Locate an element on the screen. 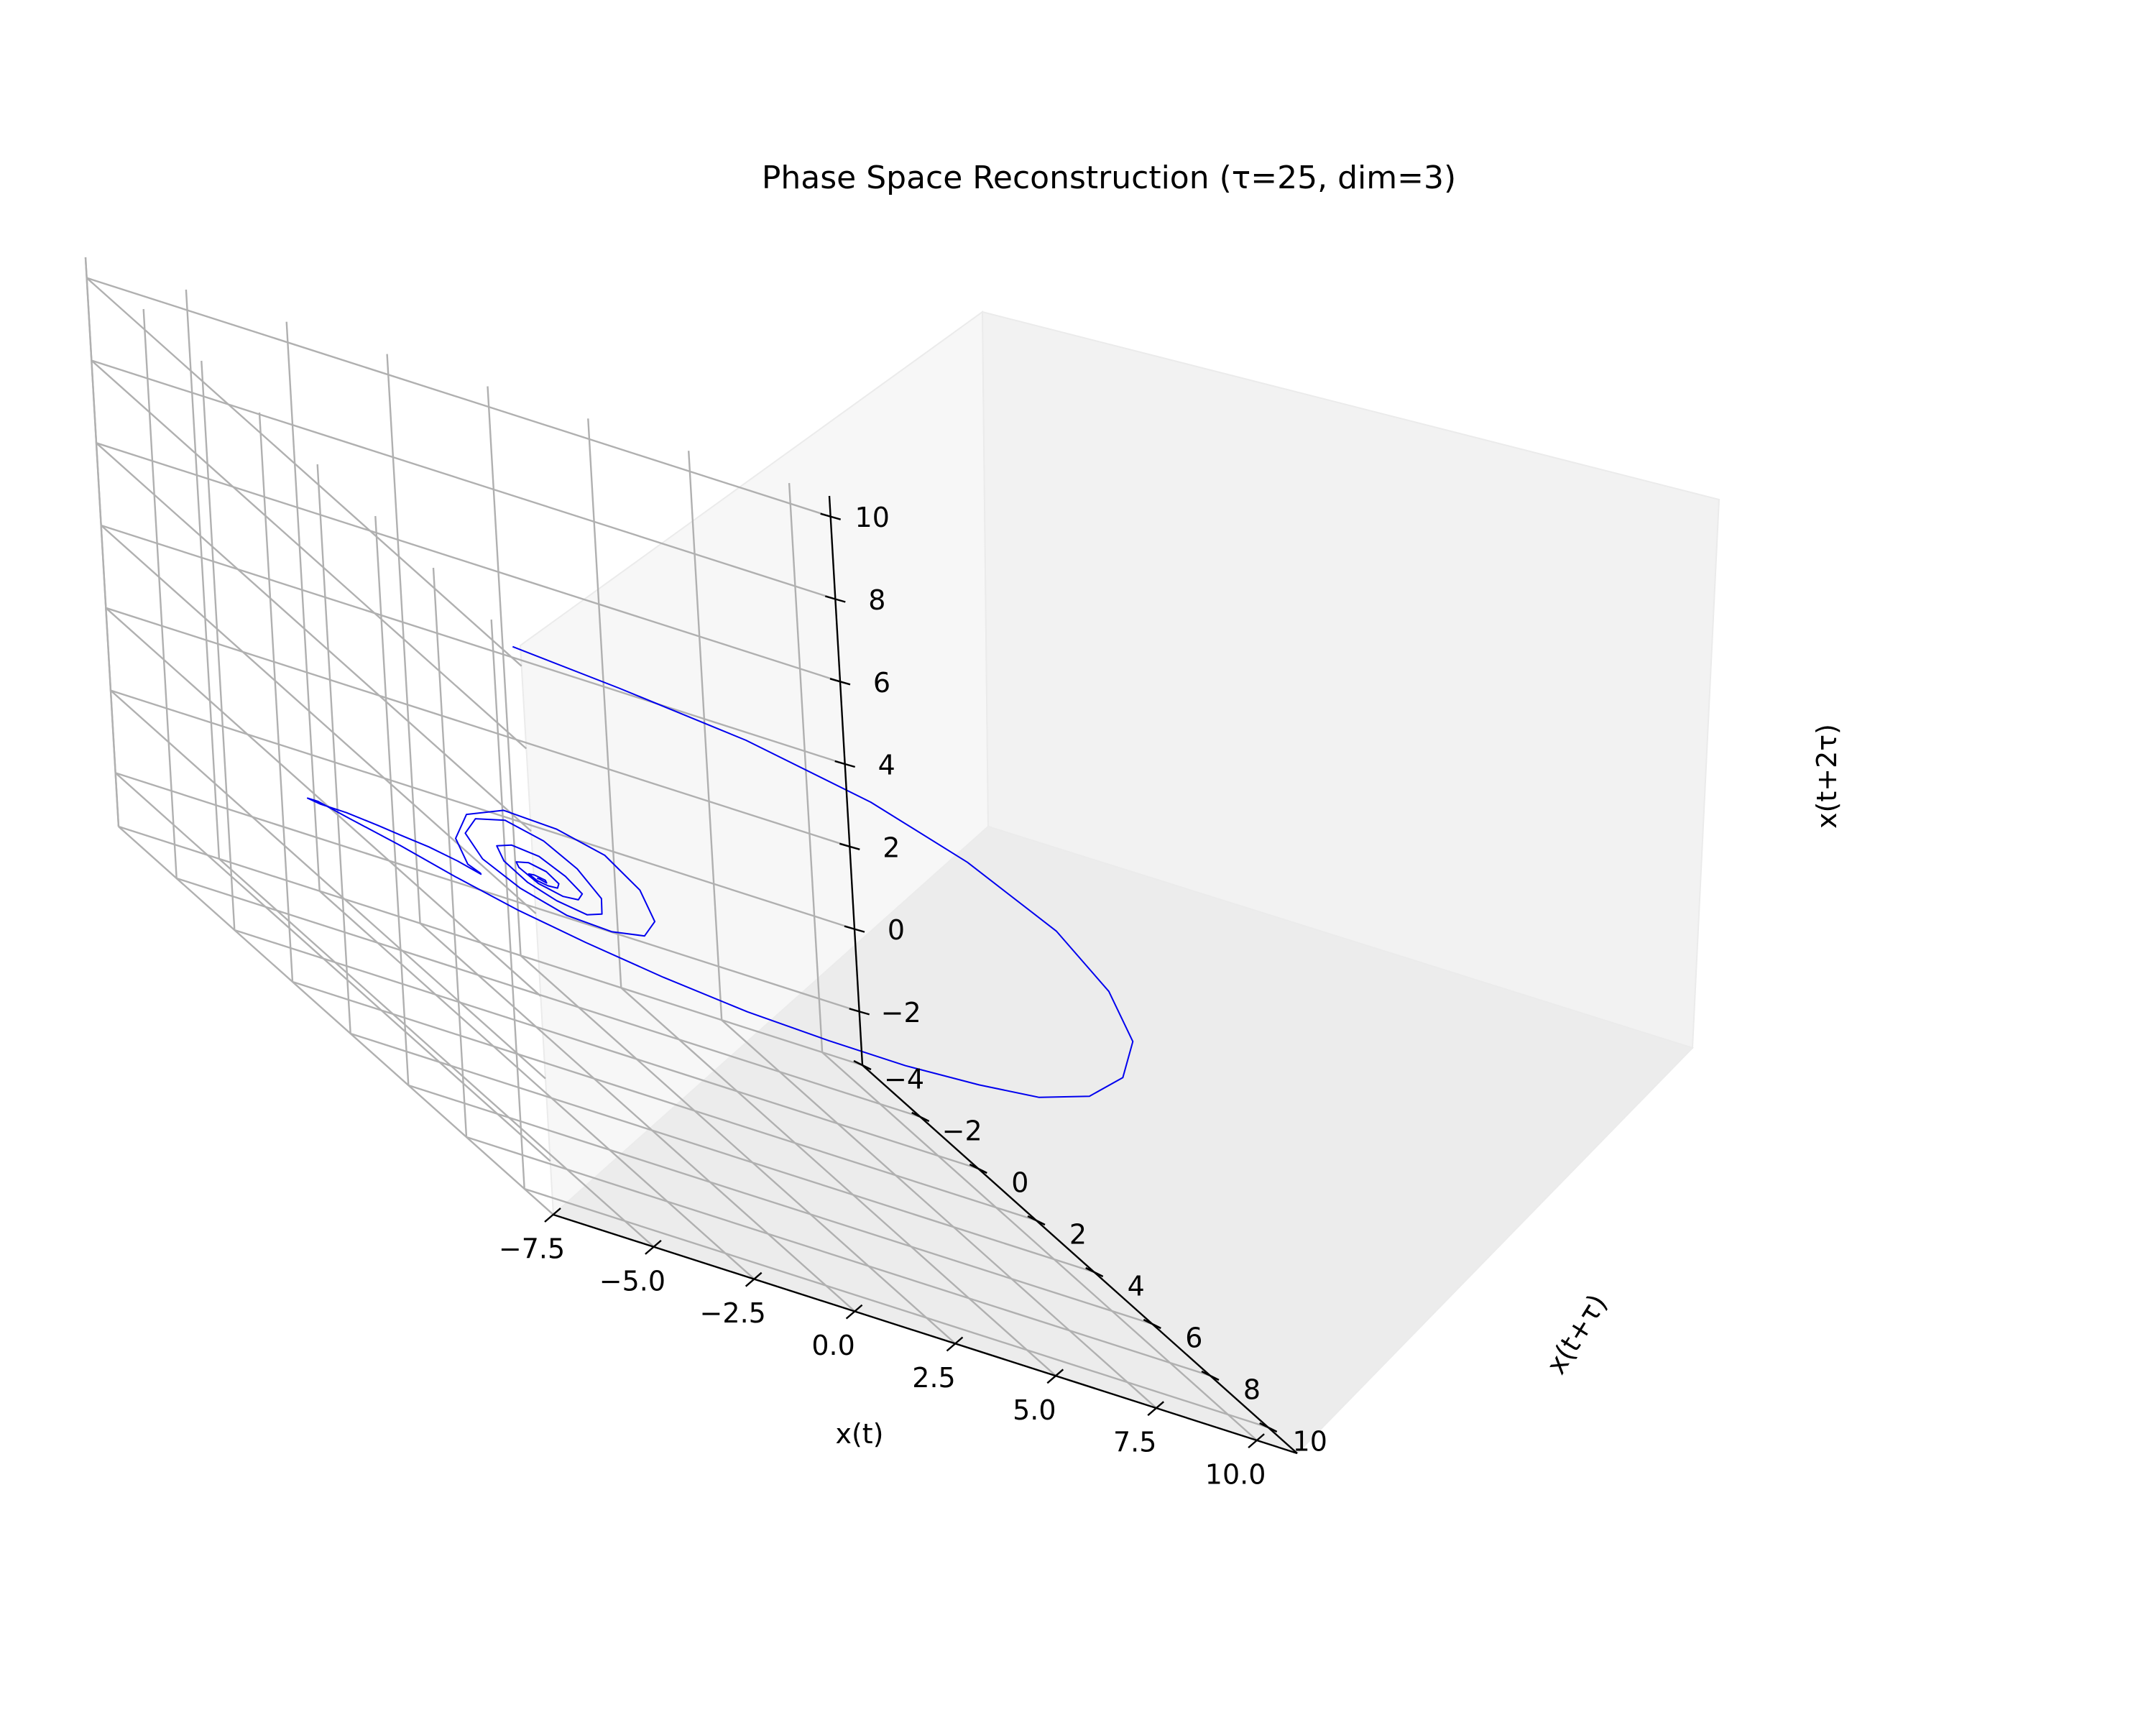 The width and height of the screenshot is (2156, 1725). y-tick-label: 8 is located at coordinates (1252, 1390).